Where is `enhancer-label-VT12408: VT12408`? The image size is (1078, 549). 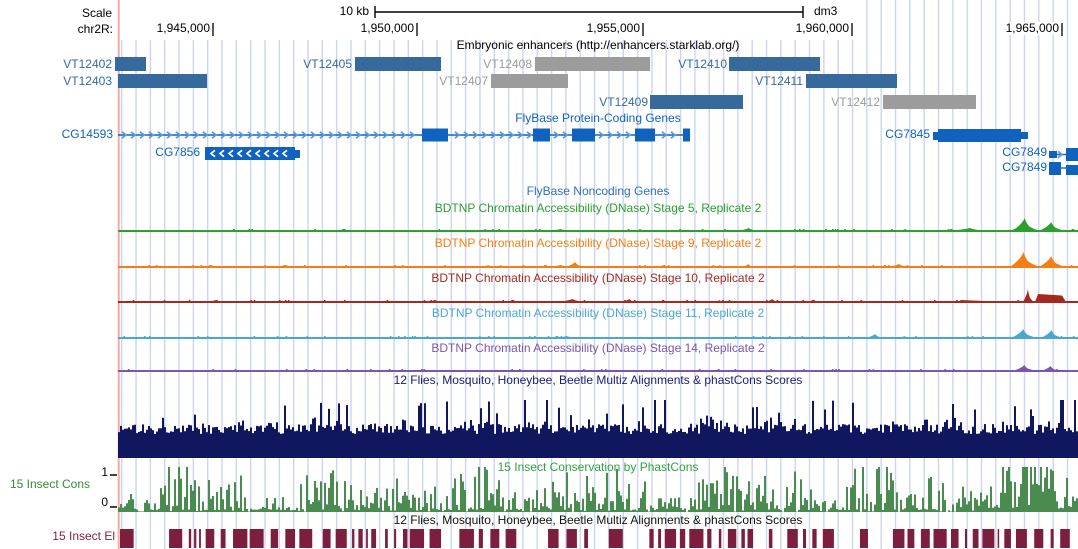
enhancer-label-VT12408: VT12408 is located at coordinates (507, 64).